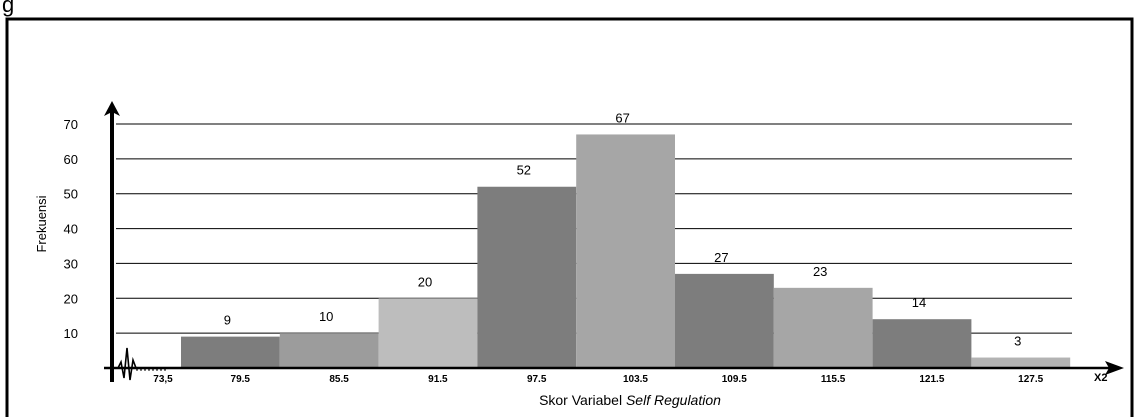  What do you see at coordinates (71, 333) in the screenshot?
I see `y-tick-label: 10` at bounding box center [71, 333].